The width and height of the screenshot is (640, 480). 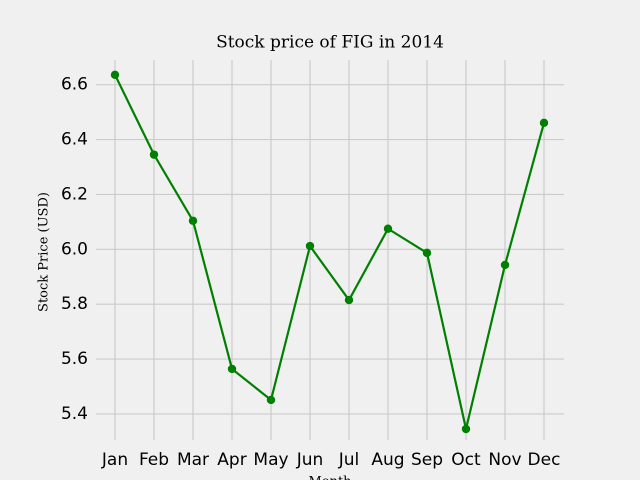 I want to click on x-axis-label: Month, so click(x=330, y=477).